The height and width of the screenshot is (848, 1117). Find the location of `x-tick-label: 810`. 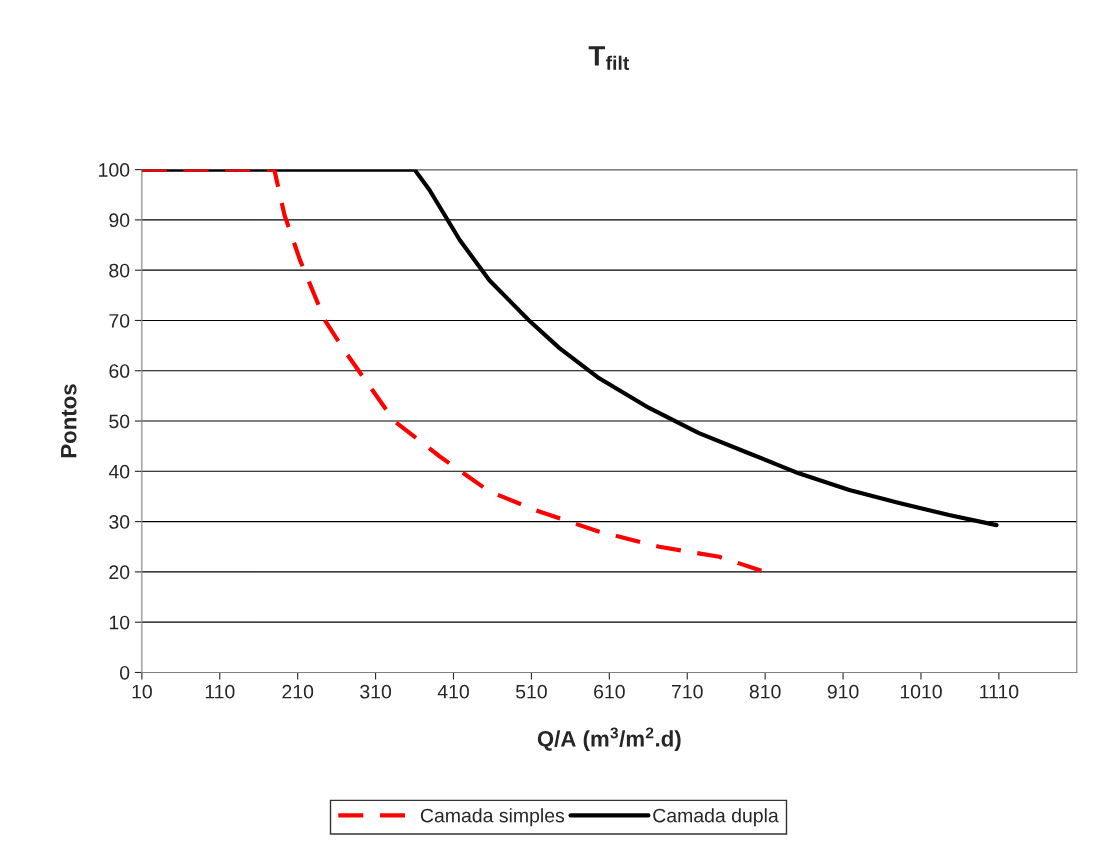

x-tick-label: 810 is located at coordinates (765, 691).